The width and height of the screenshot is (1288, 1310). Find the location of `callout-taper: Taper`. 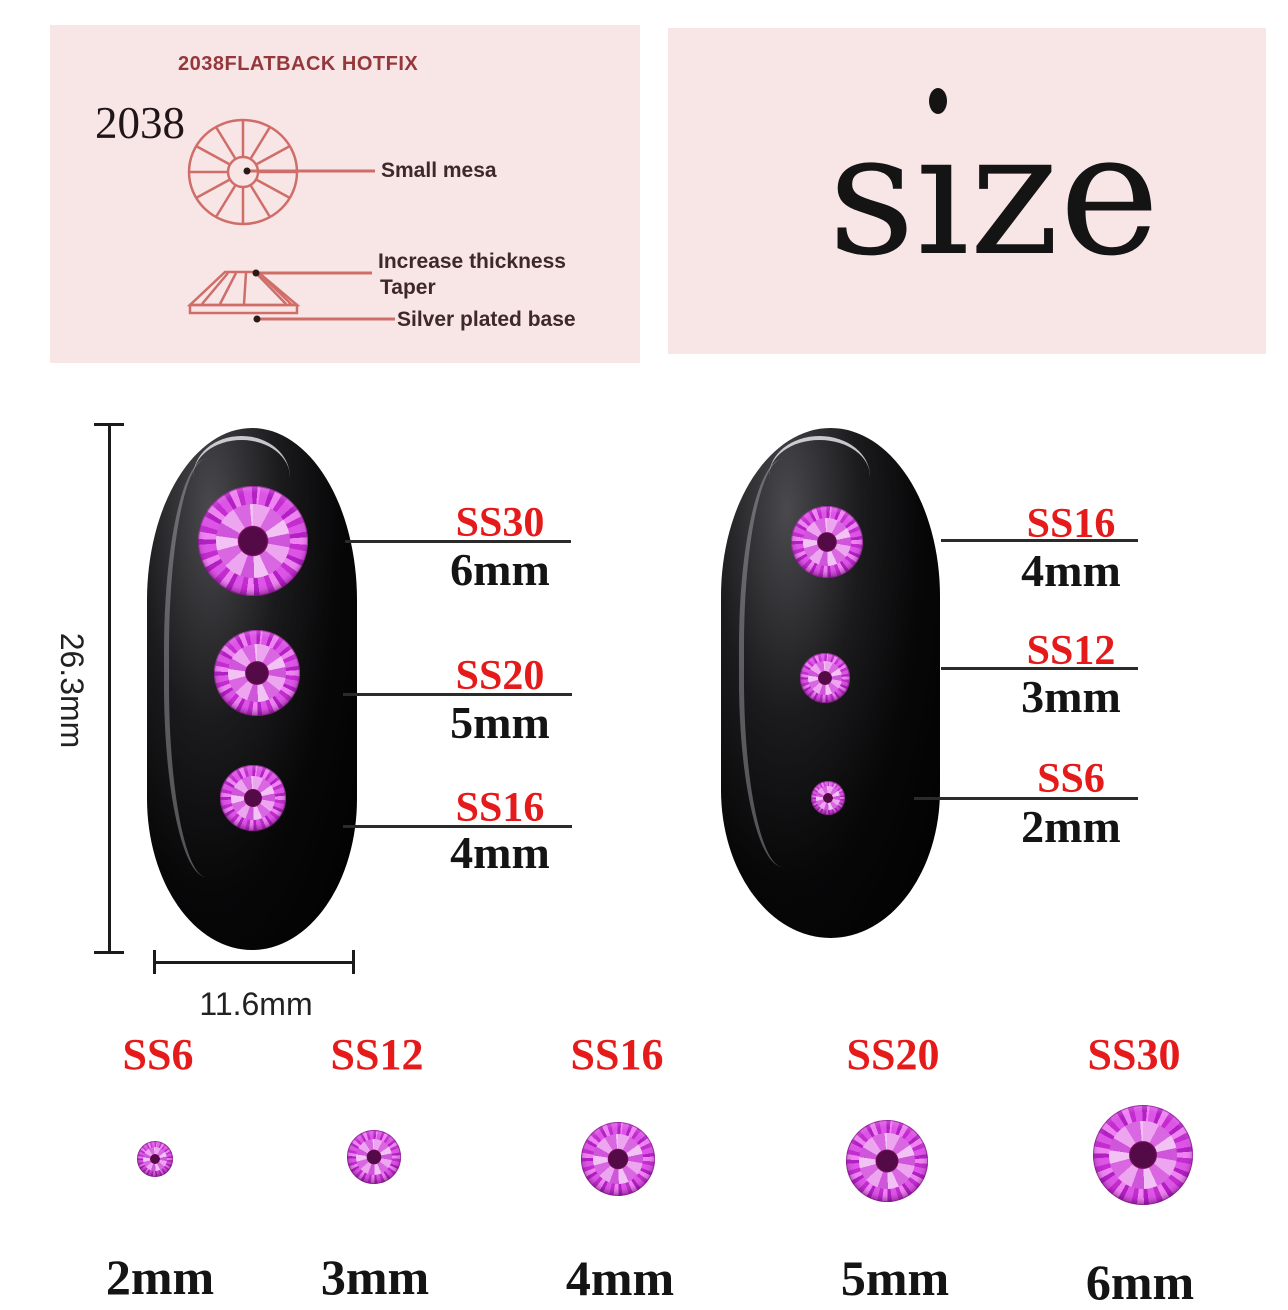

callout-taper: Taper is located at coordinates (408, 287).